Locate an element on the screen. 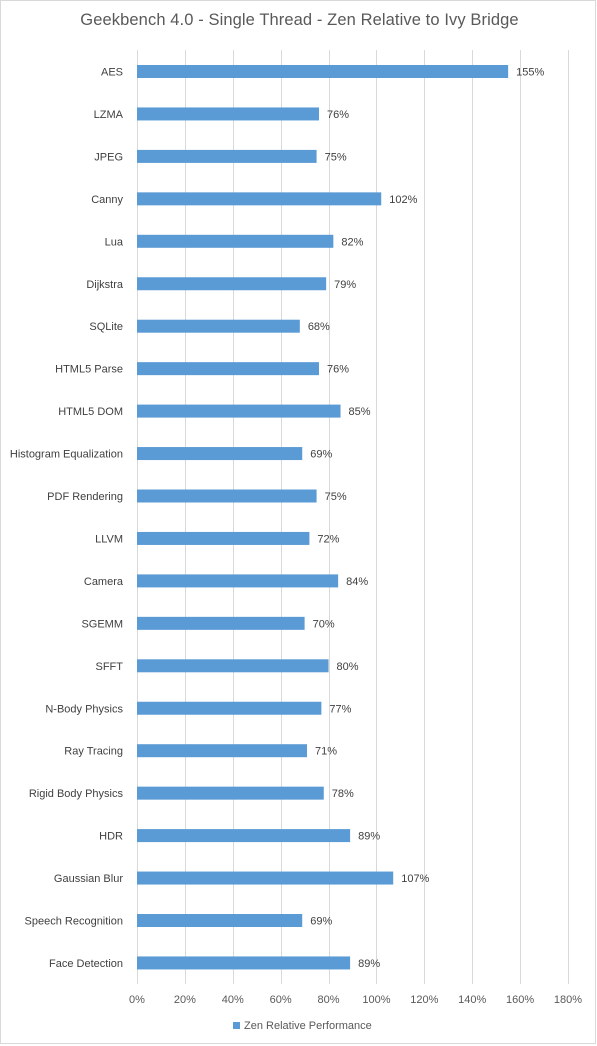  category-label: LZMA is located at coordinates (109, 115).